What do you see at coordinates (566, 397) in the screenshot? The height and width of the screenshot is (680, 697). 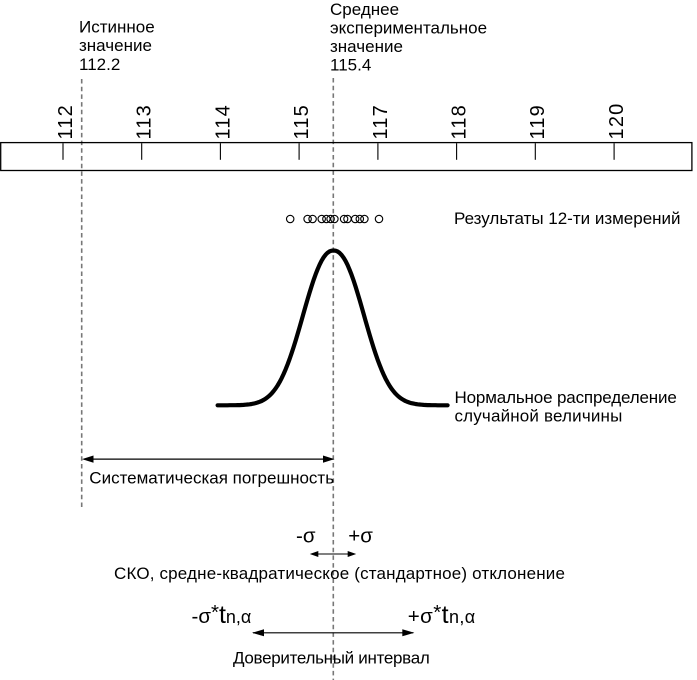 I see `svg-text: Нормальное распределение` at bounding box center [566, 397].